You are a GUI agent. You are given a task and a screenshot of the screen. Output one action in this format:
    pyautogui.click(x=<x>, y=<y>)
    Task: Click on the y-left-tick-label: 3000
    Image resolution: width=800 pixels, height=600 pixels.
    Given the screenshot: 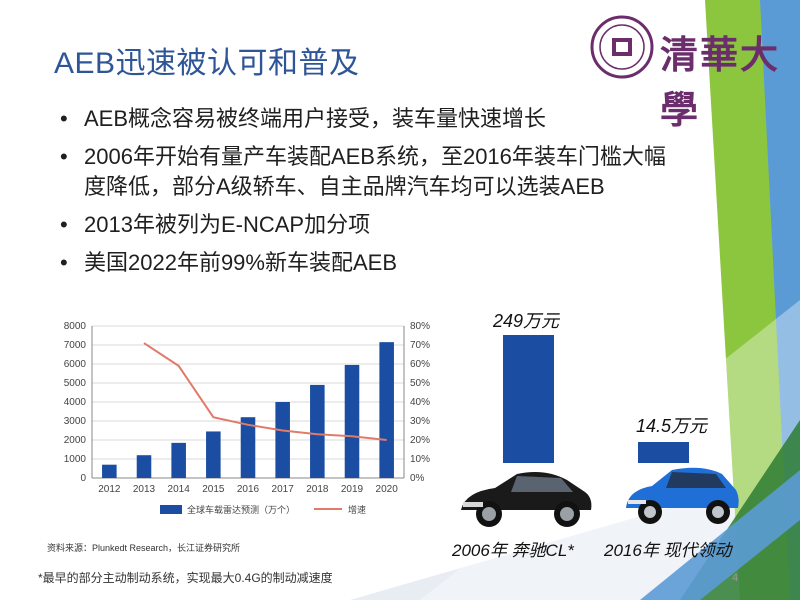 What is the action you would take?
    pyautogui.click(x=75, y=421)
    